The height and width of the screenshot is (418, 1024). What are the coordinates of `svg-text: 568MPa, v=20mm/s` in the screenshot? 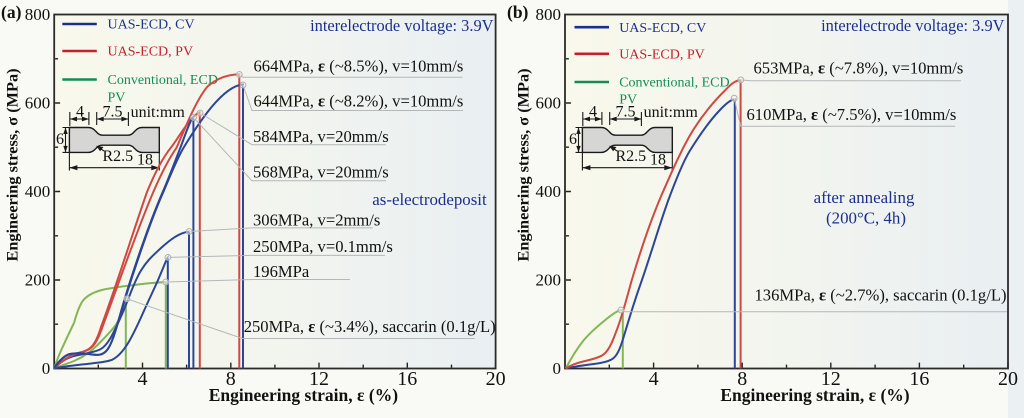 It's located at (321, 172).